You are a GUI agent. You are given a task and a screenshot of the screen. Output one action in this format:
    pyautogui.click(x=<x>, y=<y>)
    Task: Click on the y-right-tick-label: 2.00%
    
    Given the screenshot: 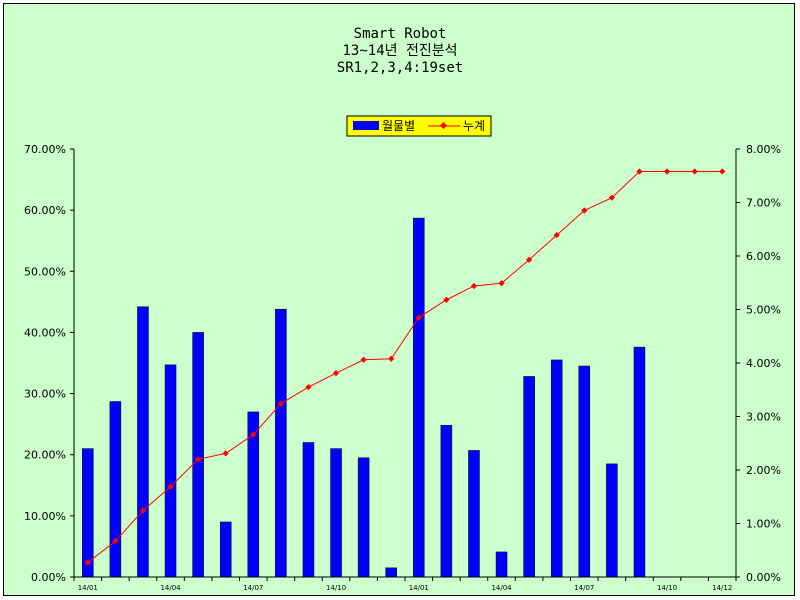 What is the action you would take?
    pyautogui.click(x=763, y=470)
    